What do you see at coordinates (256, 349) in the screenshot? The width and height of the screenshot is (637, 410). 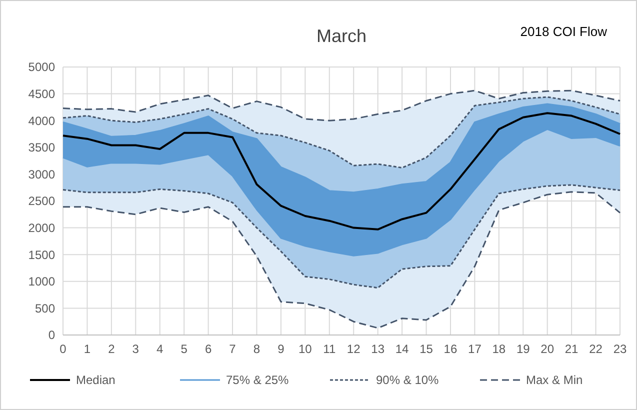 I see `x-tick-label: 8` at bounding box center [256, 349].